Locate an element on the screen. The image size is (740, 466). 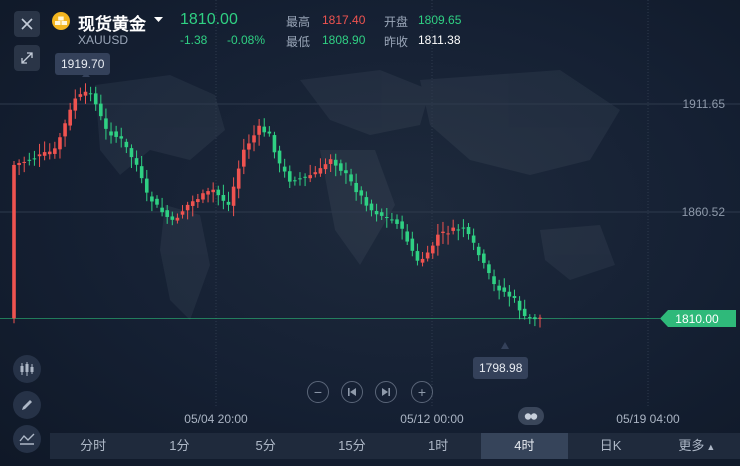
plus-icon: + is located at coordinates (422, 392).